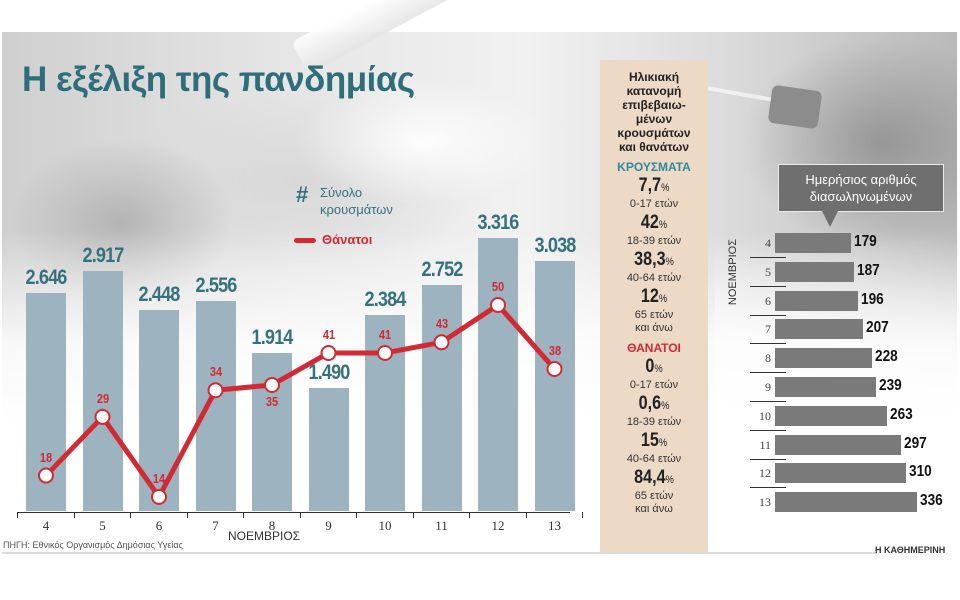 The height and width of the screenshot is (600, 960). What do you see at coordinates (861, 196) in the screenshot?
I see `callout-line2: διασωληνωμένων` at bounding box center [861, 196].